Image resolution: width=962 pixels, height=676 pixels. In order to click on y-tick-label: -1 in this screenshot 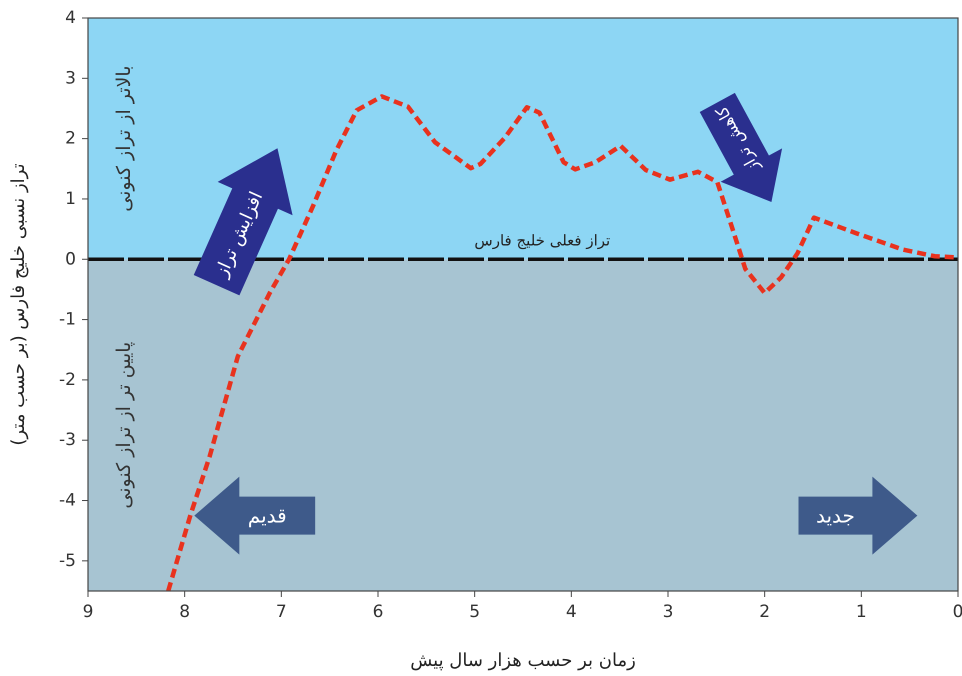, I will do `click(67, 320)`.